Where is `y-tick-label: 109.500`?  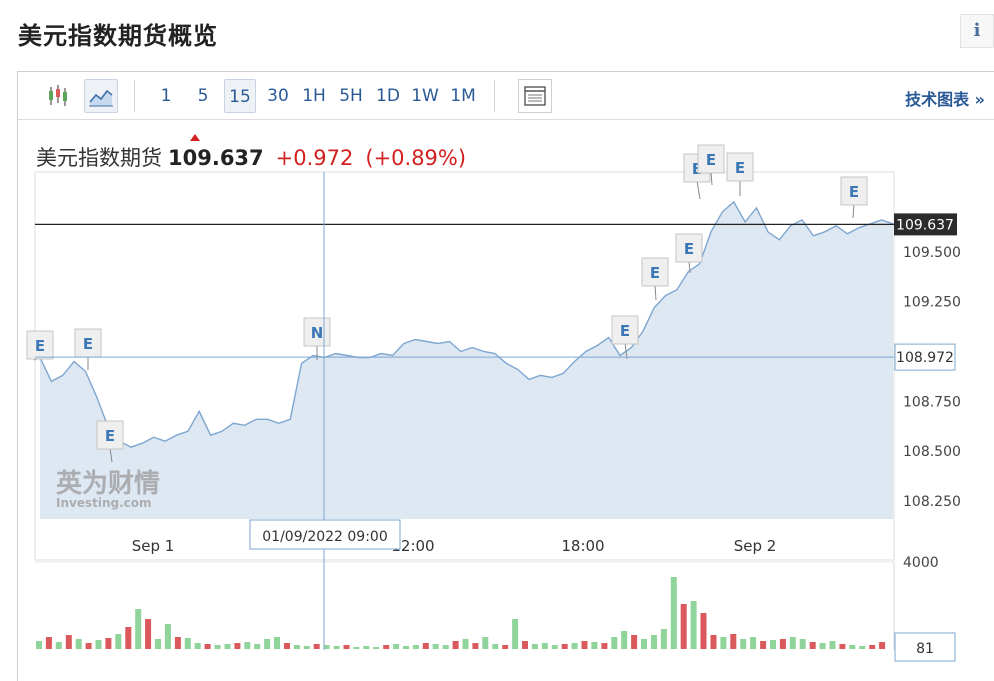
y-tick-label: 109.500 is located at coordinates (932, 253).